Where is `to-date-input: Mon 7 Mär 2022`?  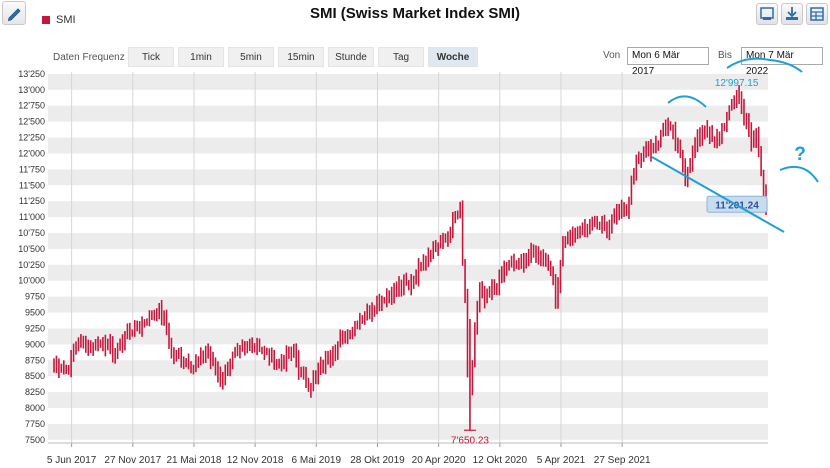
to-date-input: Mon 7 Mär 2022 is located at coordinates (782, 62).